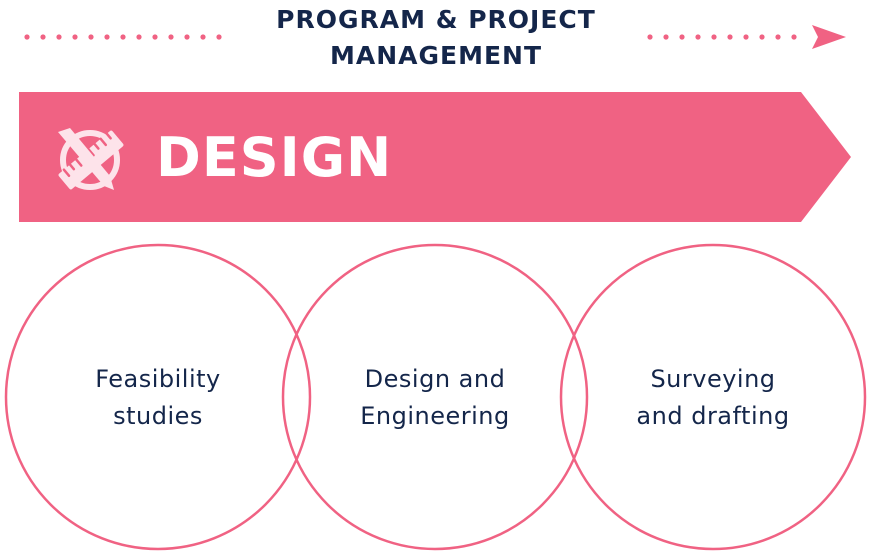 The image size is (872, 556). Describe the element at coordinates (713, 379) in the screenshot. I see `circle-label-line: Surveying` at that location.